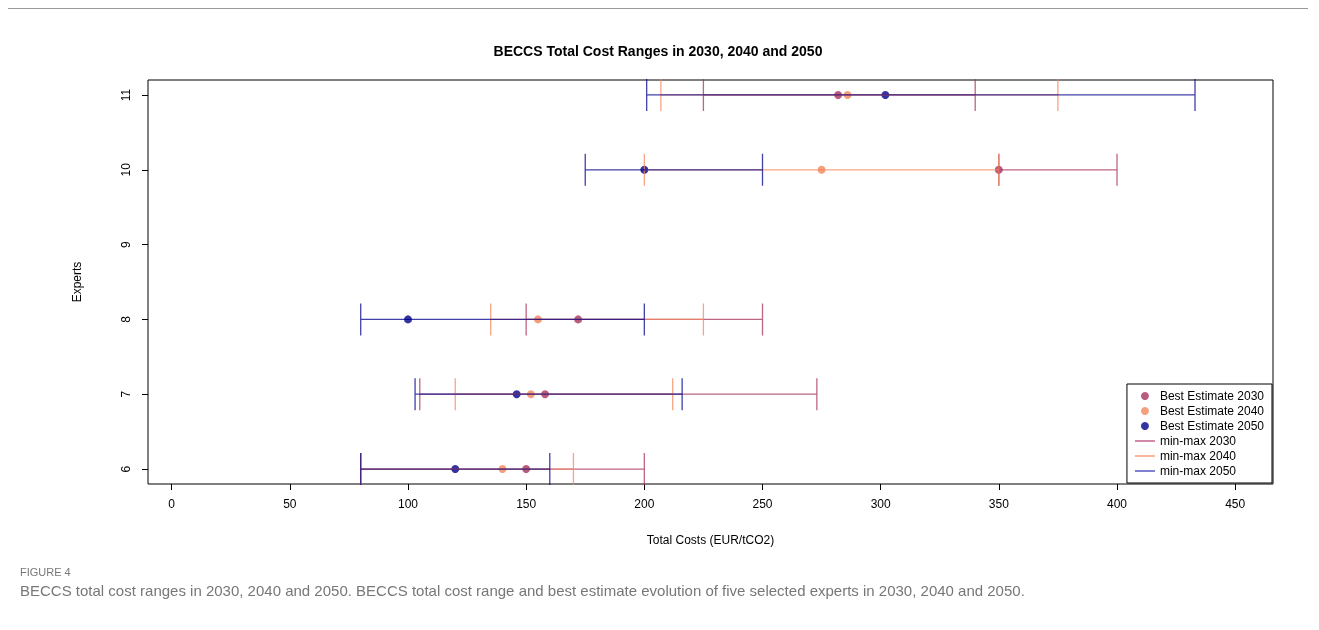 The image size is (1319, 630). Describe the element at coordinates (762, 504) in the screenshot. I see `x-tick-label: 250` at that location.